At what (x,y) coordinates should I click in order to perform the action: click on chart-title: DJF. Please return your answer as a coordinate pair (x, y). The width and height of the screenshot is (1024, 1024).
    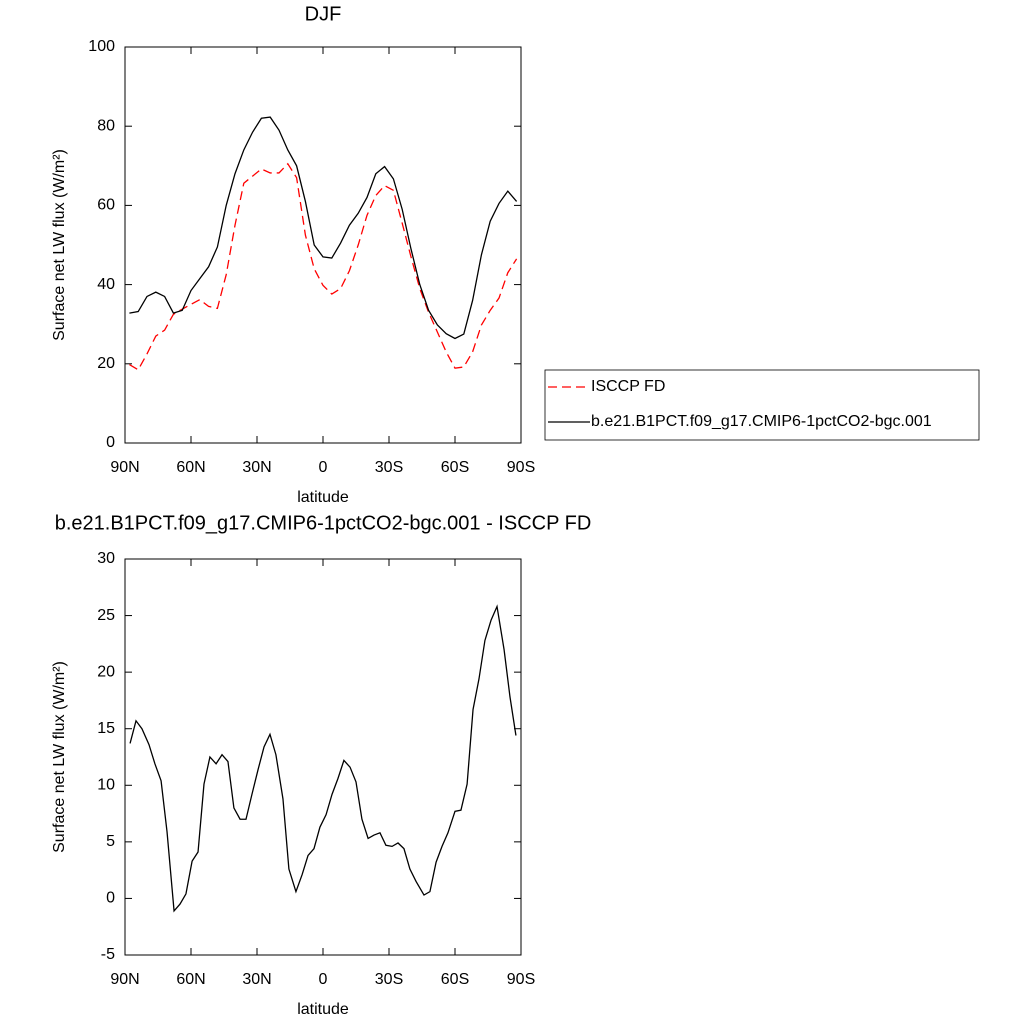
    Looking at the image, I should click on (323, 14).